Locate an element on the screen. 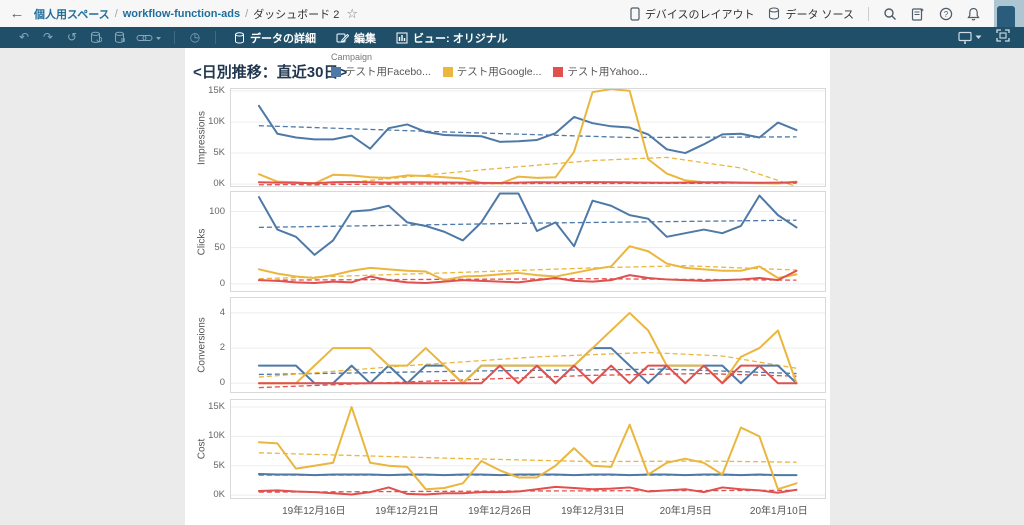 Image resolution: width=1024 pixels, height=525 pixels. help-icon: ? is located at coordinates (946, 14).